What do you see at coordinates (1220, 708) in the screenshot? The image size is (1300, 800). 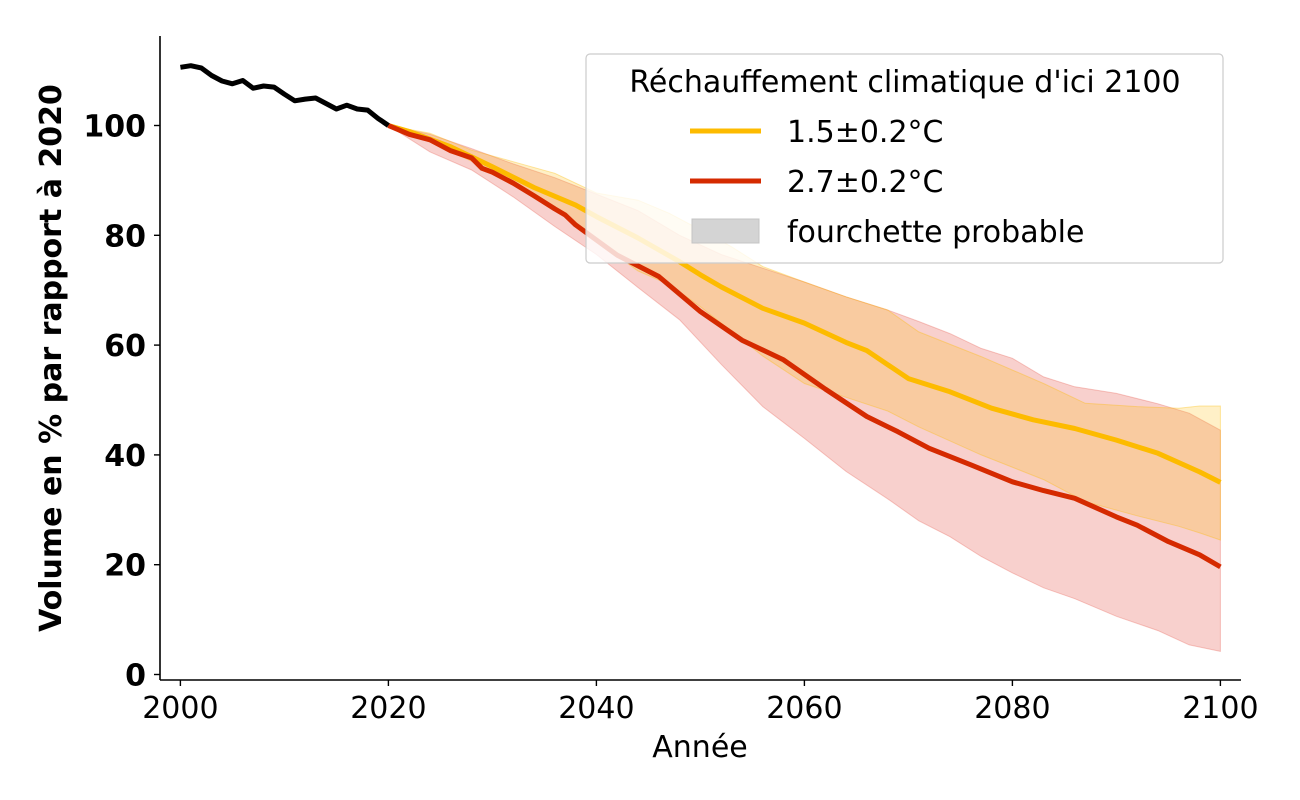 I see `x-tick-label: 2100` at bounding box center [1220, 708].